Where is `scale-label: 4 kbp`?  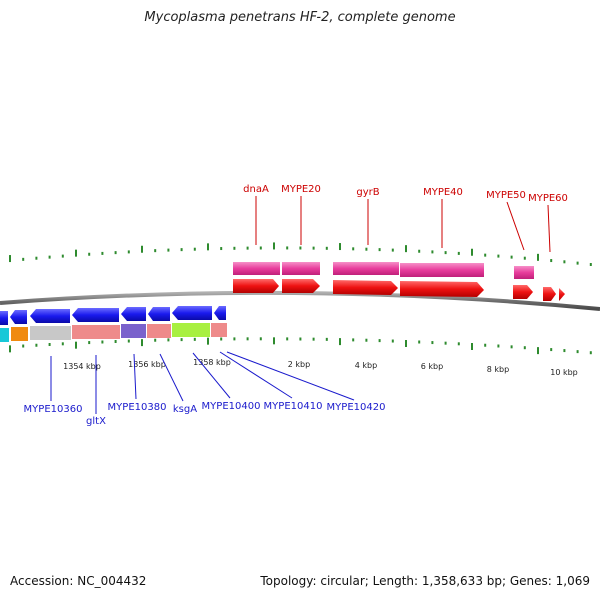
scale-label: 4 kbp is located at coordinates (366, 365).